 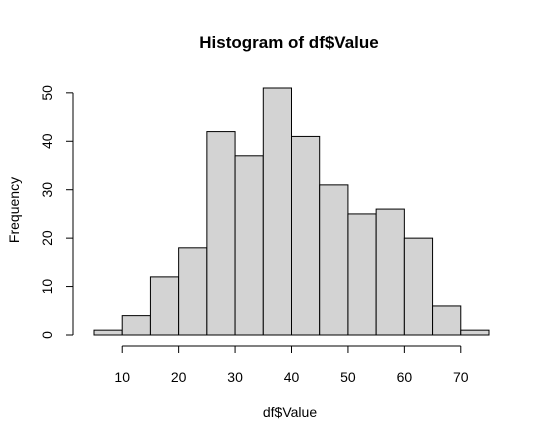 I want to click on y-tick-label: 50, so click(x=47, y=93).